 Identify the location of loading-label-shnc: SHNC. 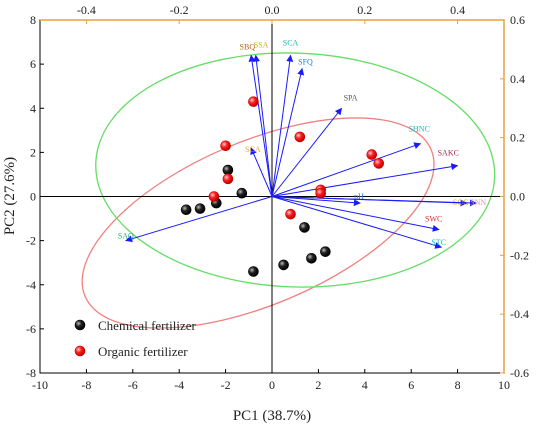
(418, 129).